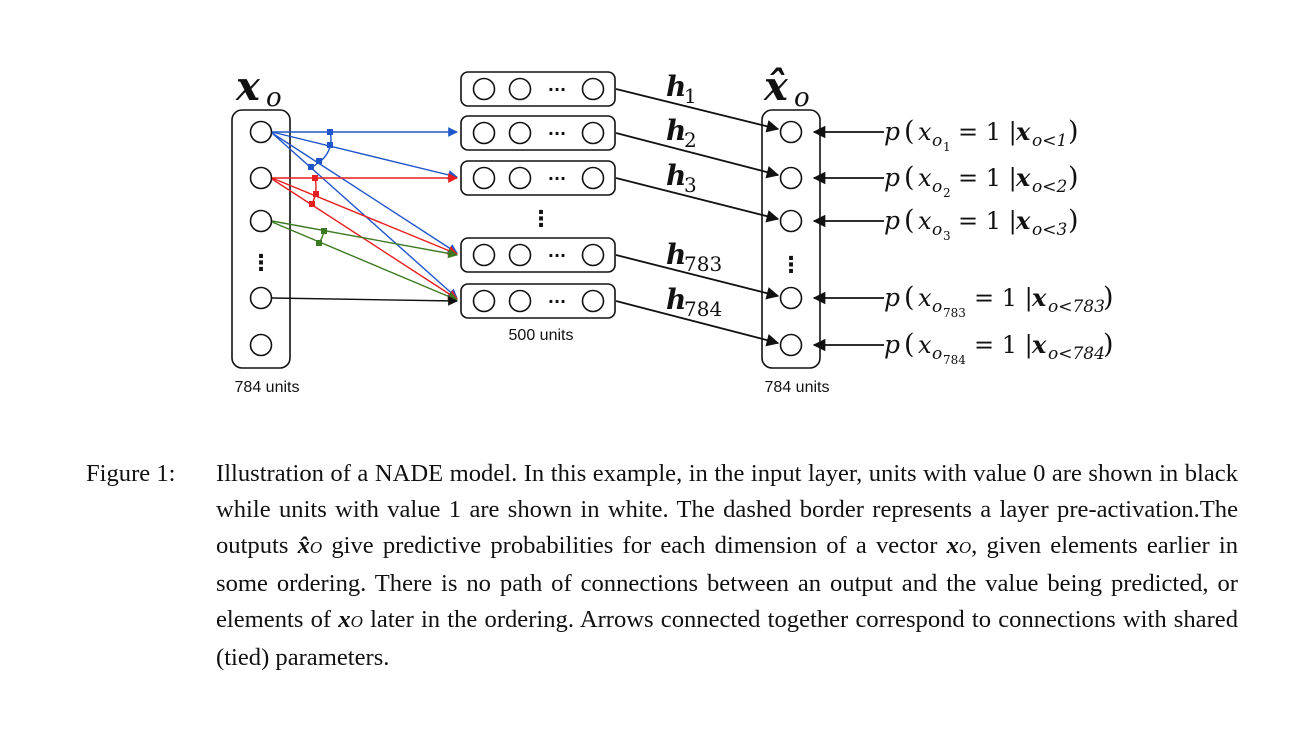  Describe the element at coordinates (1049, 141) in the screenshot. I see `svg-text: o<1` at that location.